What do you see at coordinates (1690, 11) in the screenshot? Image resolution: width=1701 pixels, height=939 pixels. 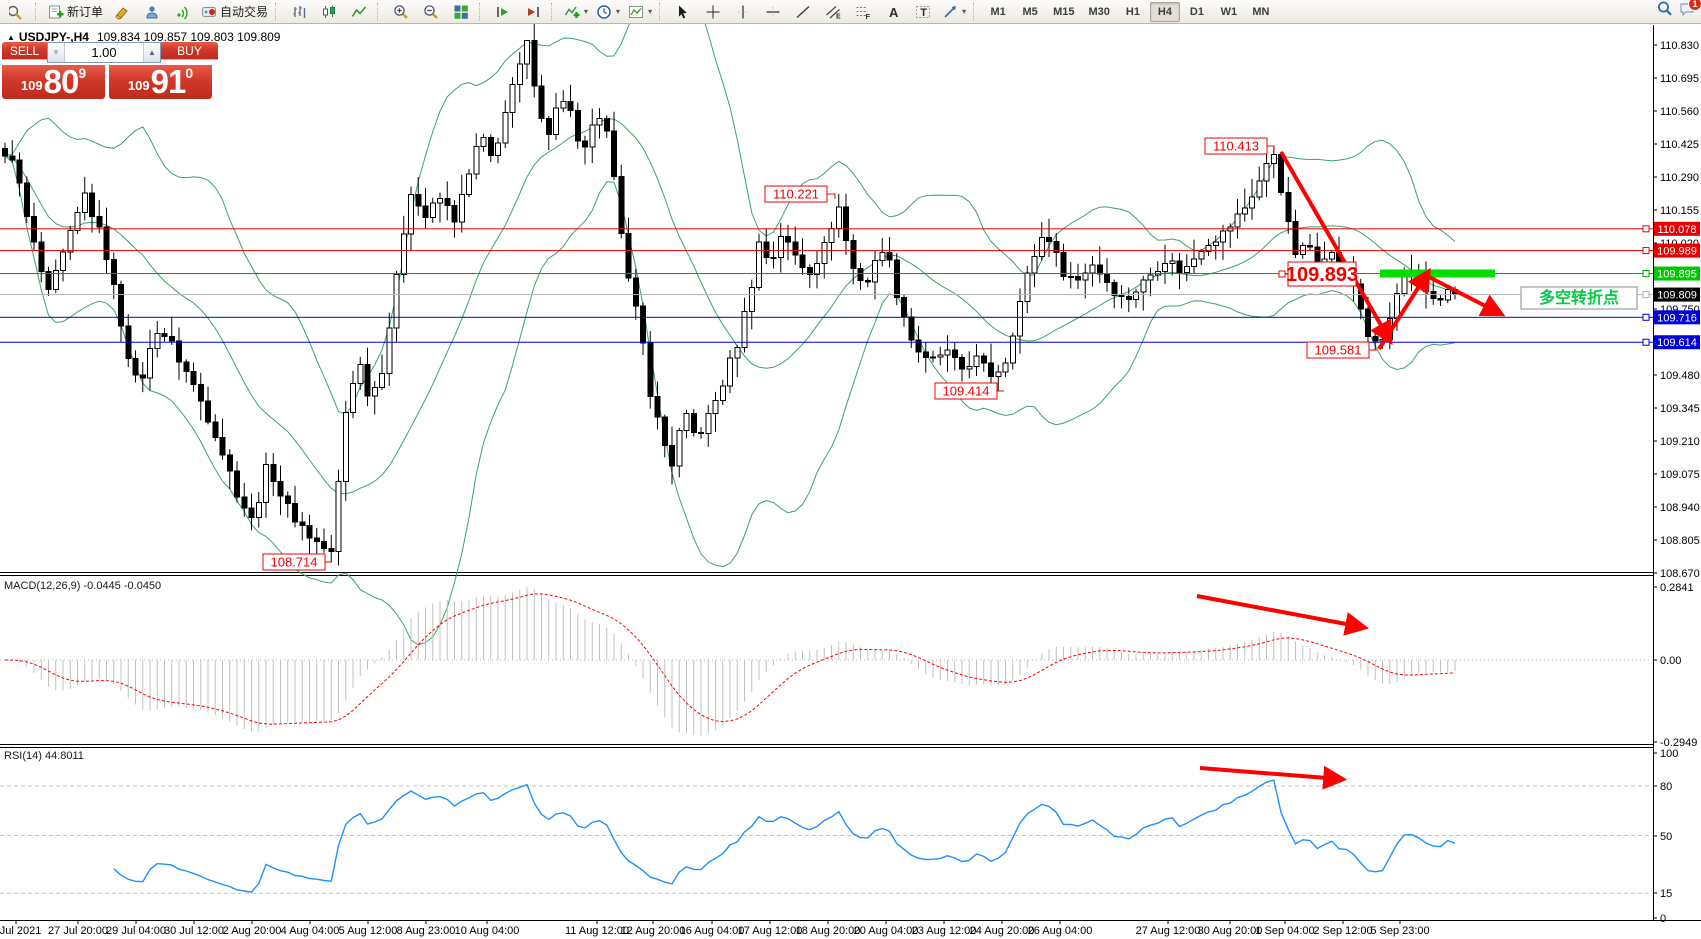 I see `chat-button: 1` at bounding box center [1690, 11].